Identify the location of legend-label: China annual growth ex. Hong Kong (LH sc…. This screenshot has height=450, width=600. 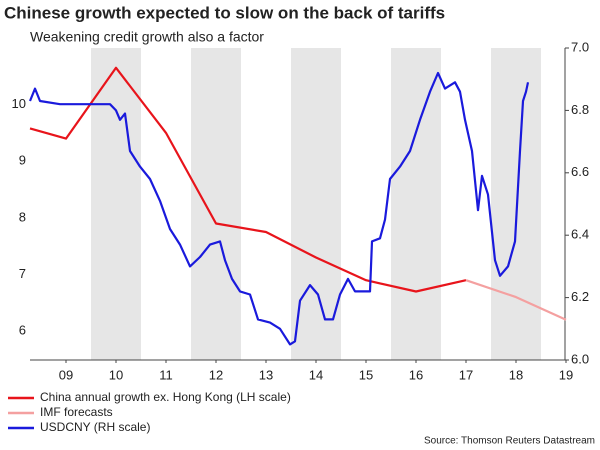
(165, 397).